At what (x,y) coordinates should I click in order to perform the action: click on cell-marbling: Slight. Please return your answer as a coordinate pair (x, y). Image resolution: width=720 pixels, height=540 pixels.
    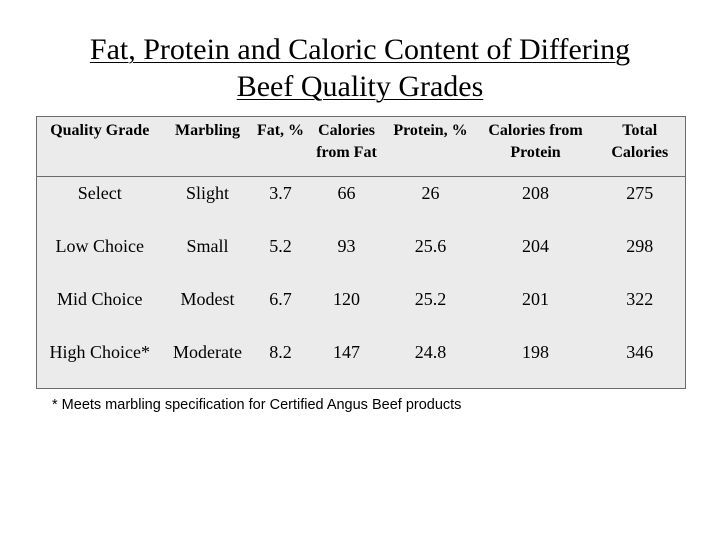
    Looking at the image, I should click on (207, 193).